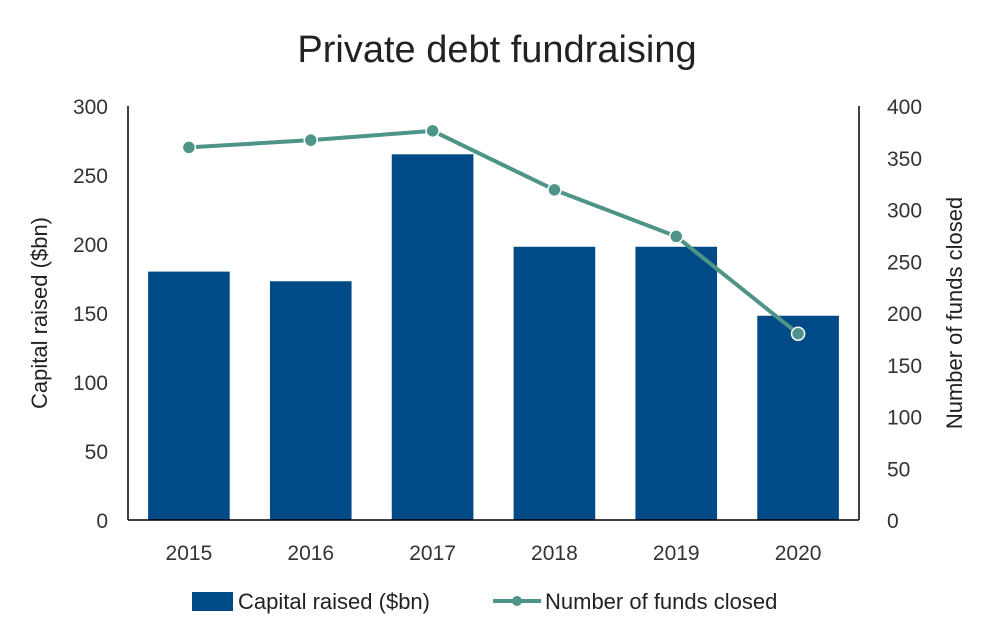  Describe the element at coordinates (496, 50) in the screenshot. I see `chart-title: Private debt fundraising` at that location.